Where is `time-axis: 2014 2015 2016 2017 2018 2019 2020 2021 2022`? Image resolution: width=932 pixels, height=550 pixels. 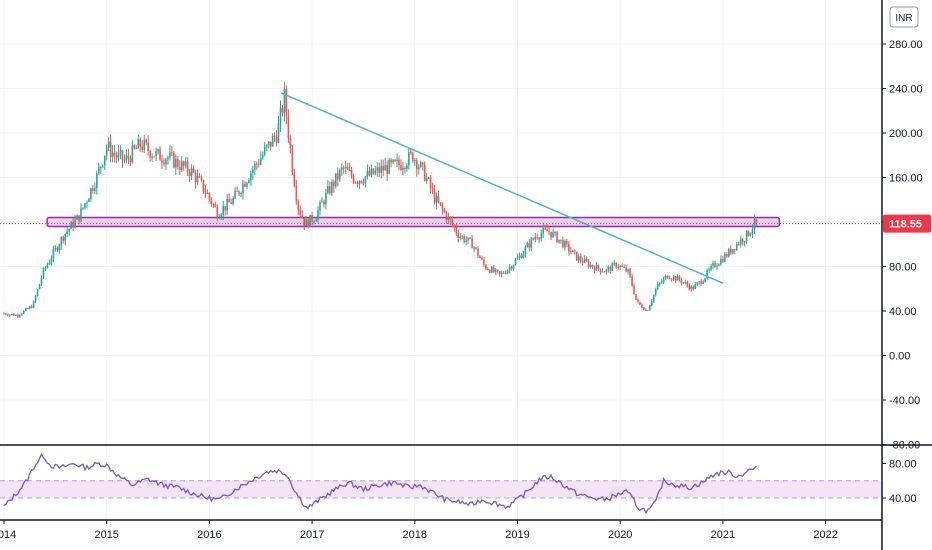
time-axis: 2014 2015 2016 2017 2018 2019 2020 2021 2022 is located at coordinates (419, 530).